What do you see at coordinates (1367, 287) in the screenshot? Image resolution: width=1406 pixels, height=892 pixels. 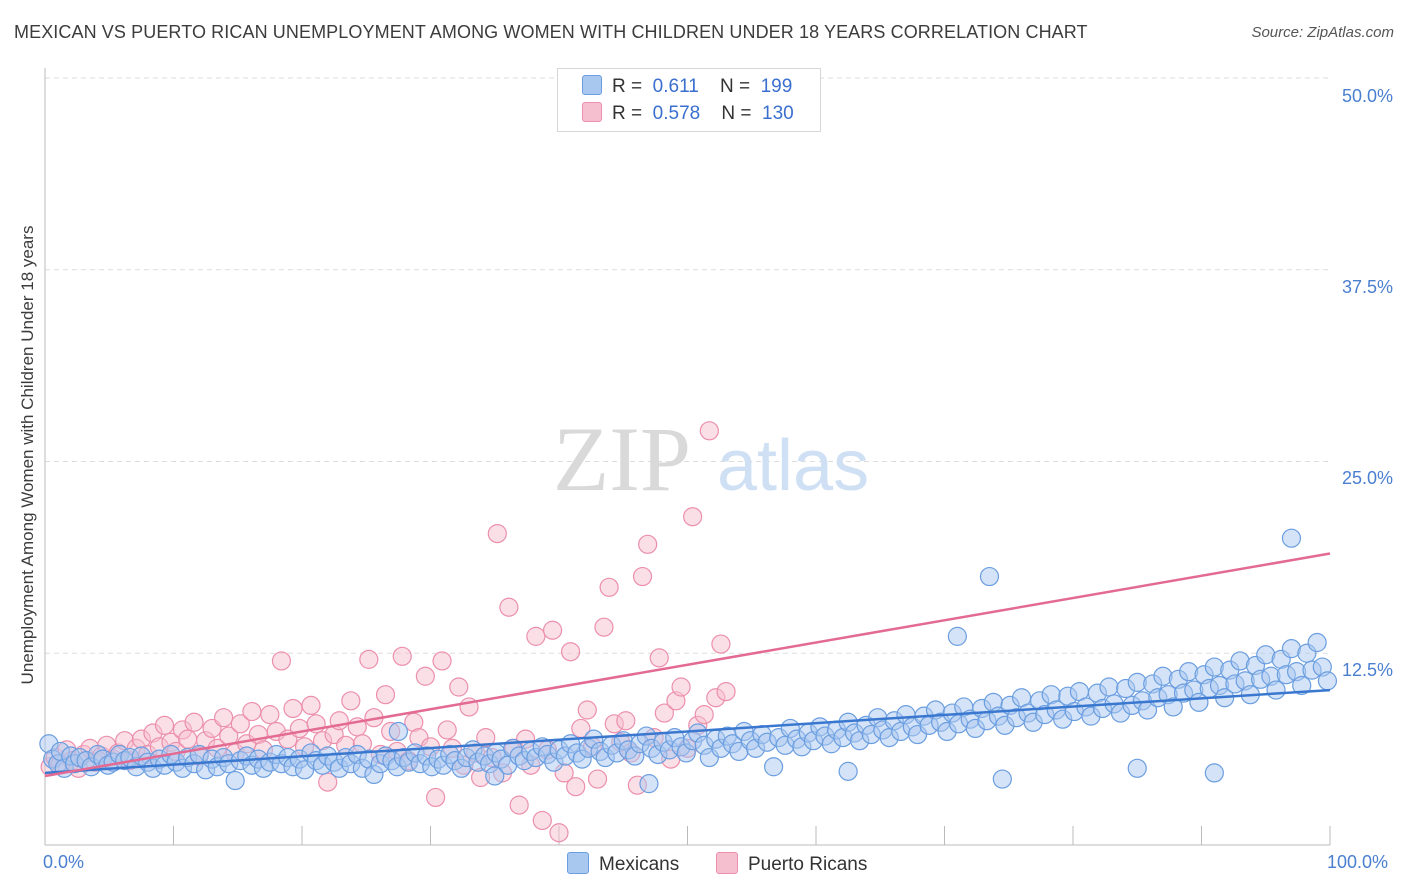 I see `y-tick-label: 37.5%` at bounding box center [1367, 287].